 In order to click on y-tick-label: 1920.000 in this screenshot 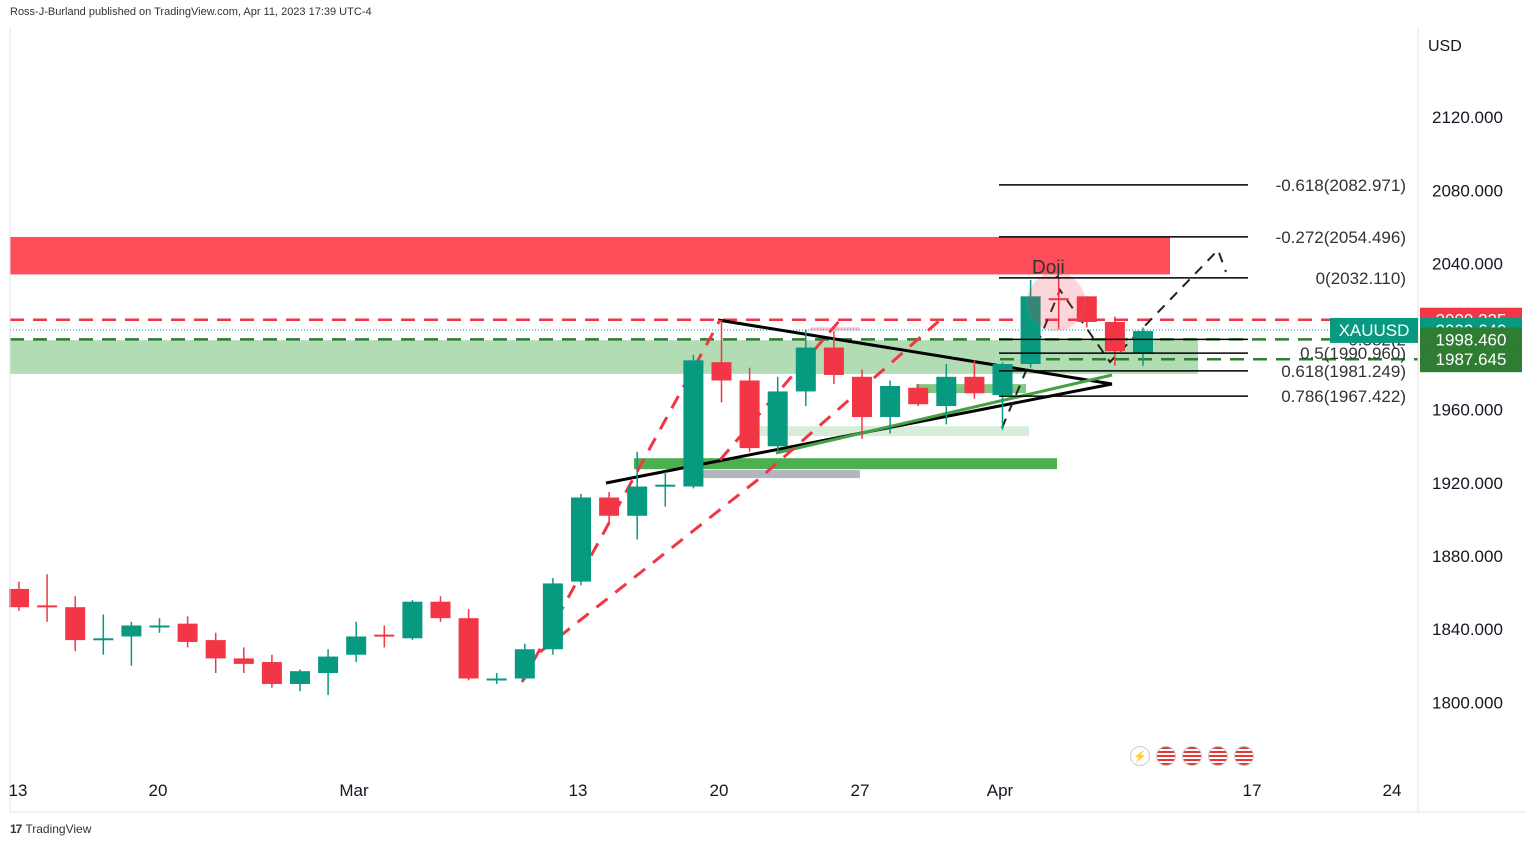, I will do `click(1467, 483)`.